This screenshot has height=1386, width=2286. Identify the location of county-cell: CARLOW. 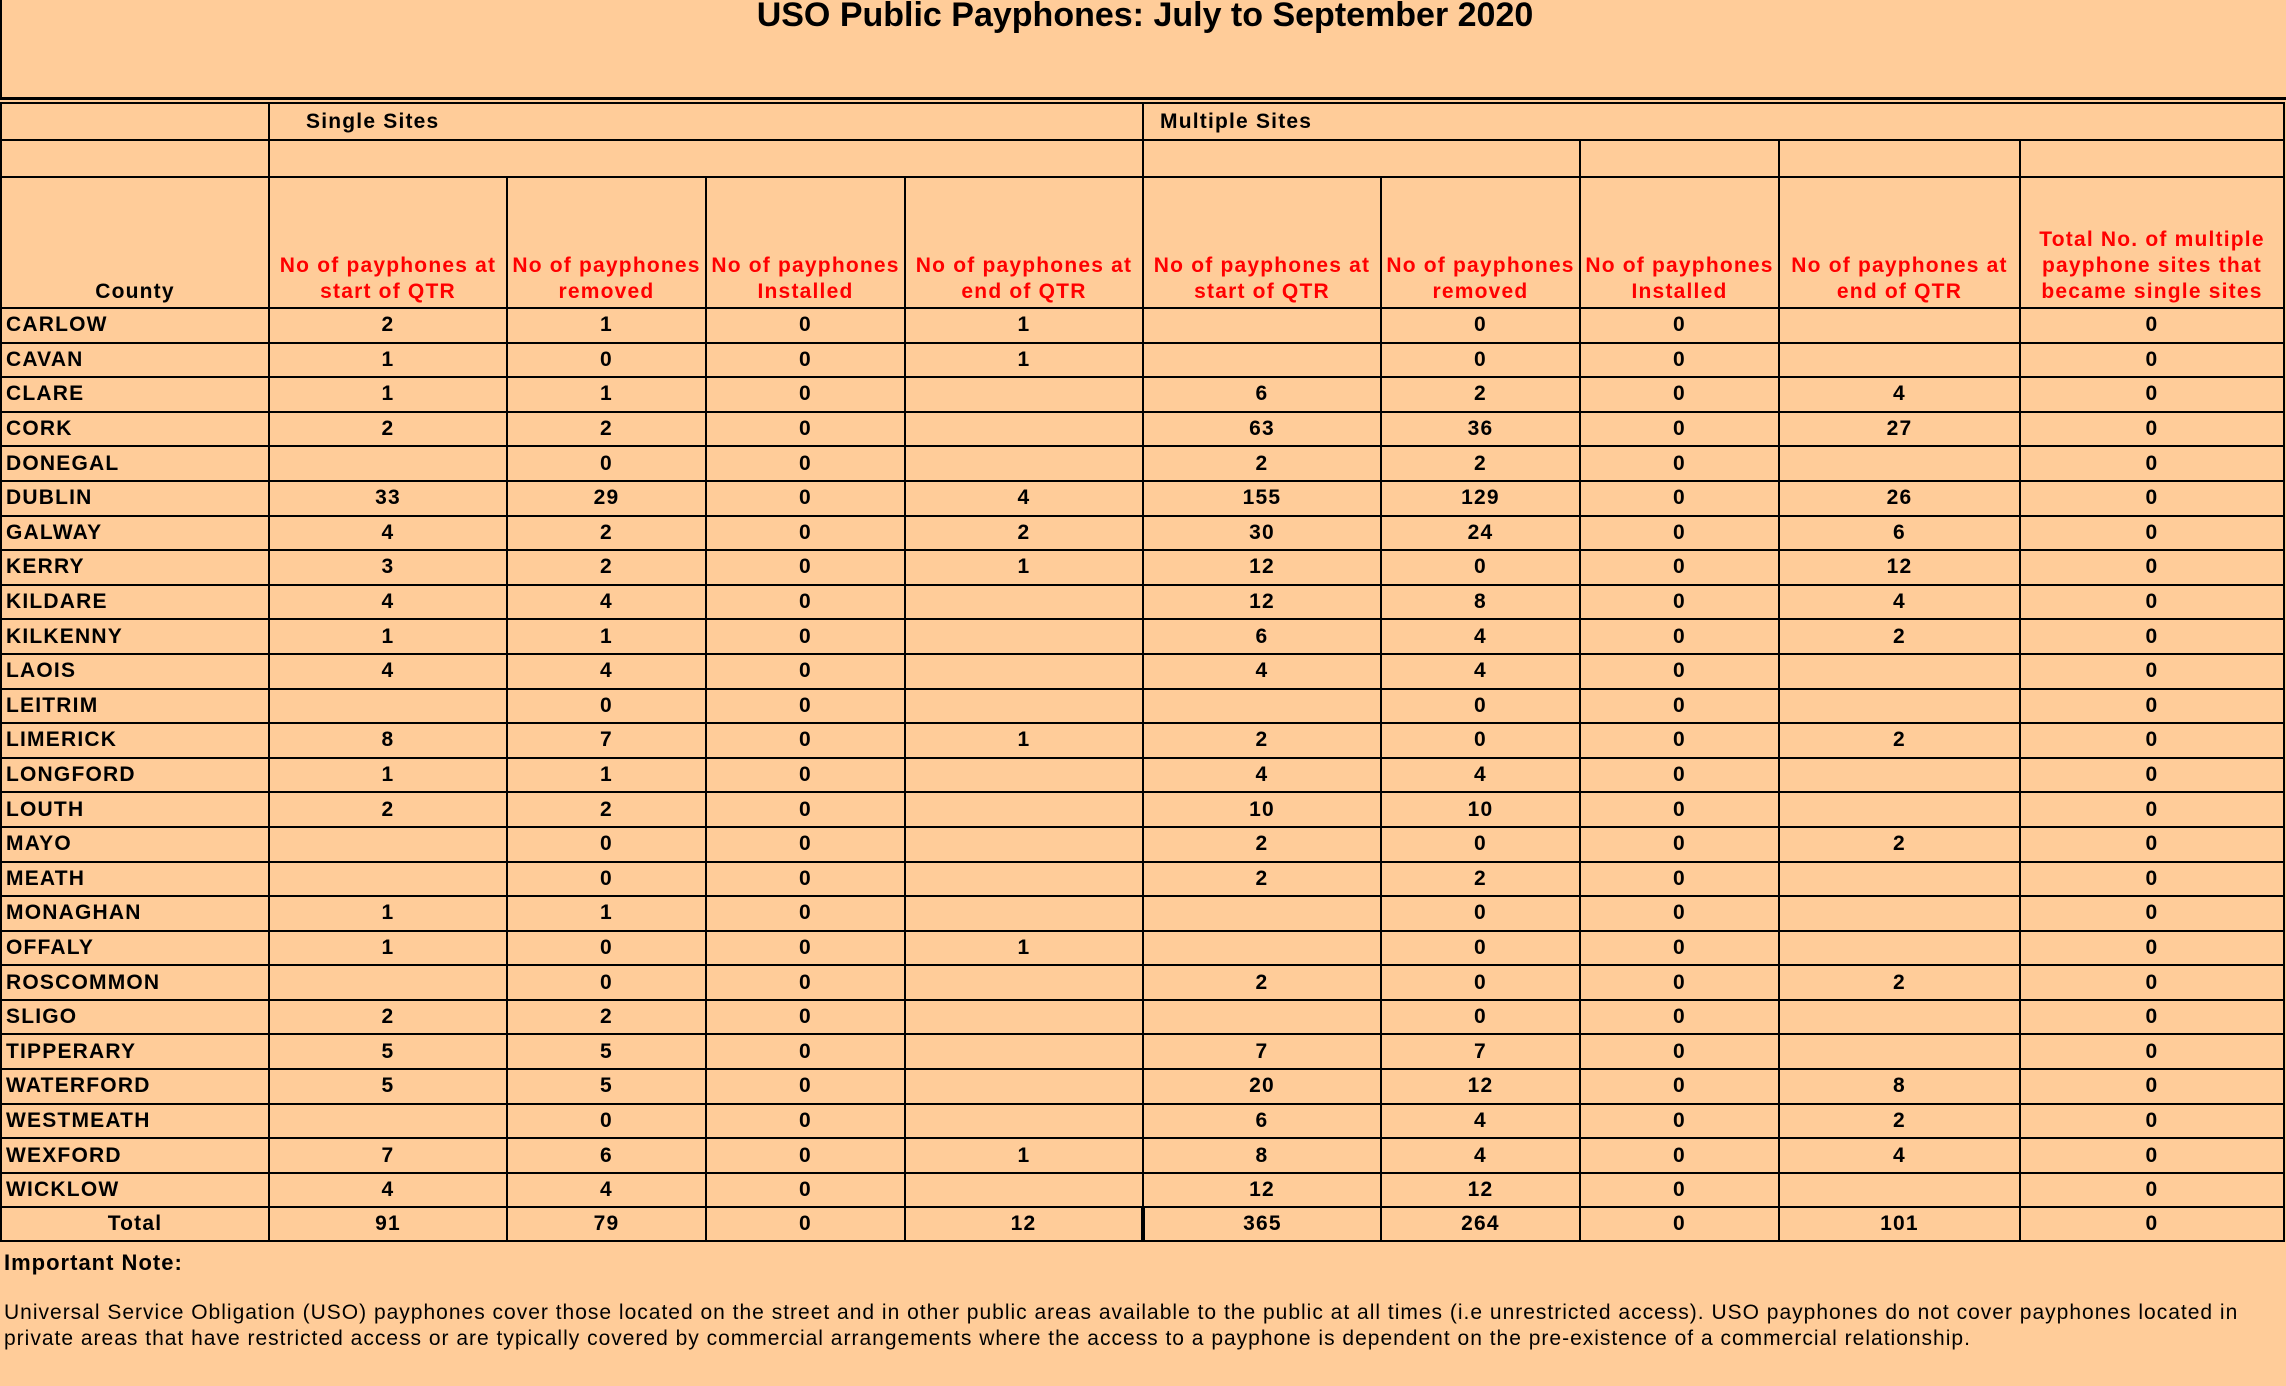
(135, 325).